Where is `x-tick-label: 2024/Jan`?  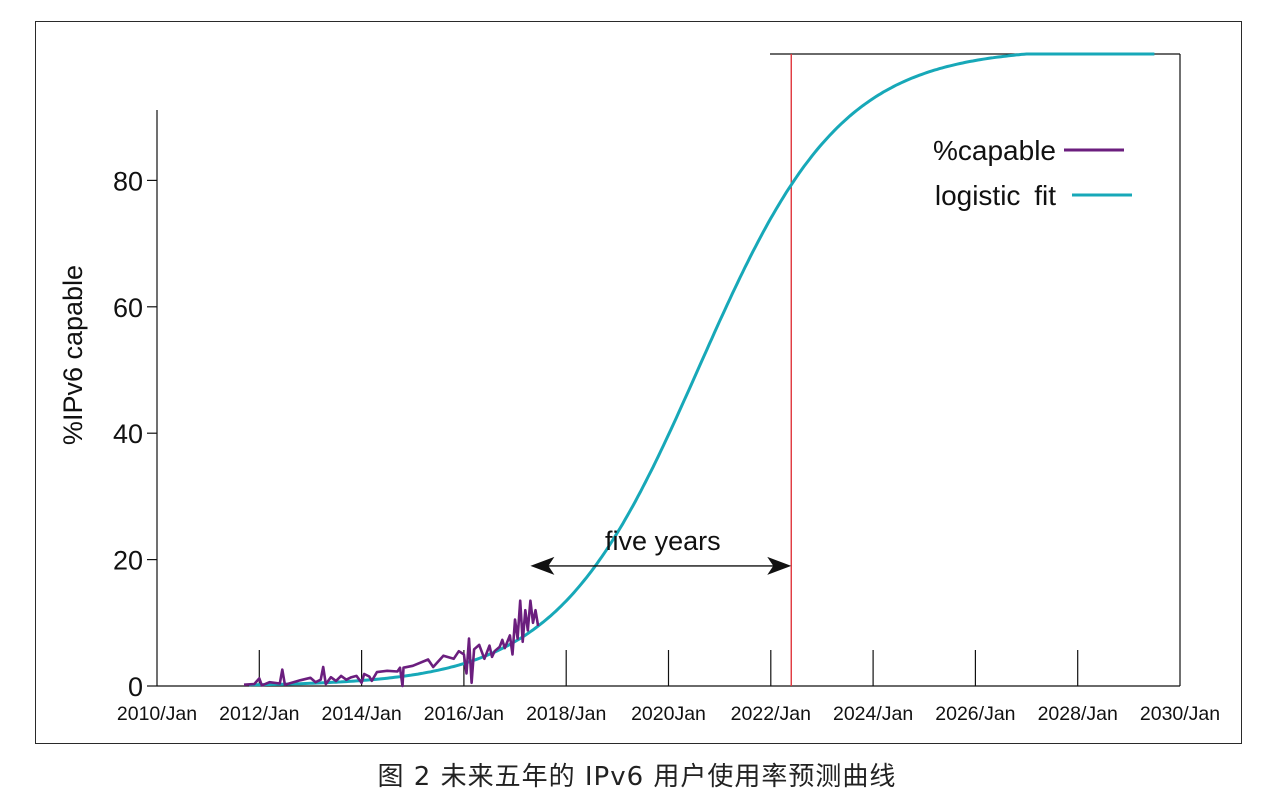
x-tick-label: 2024/Jan is located at coordinates (873, 714).